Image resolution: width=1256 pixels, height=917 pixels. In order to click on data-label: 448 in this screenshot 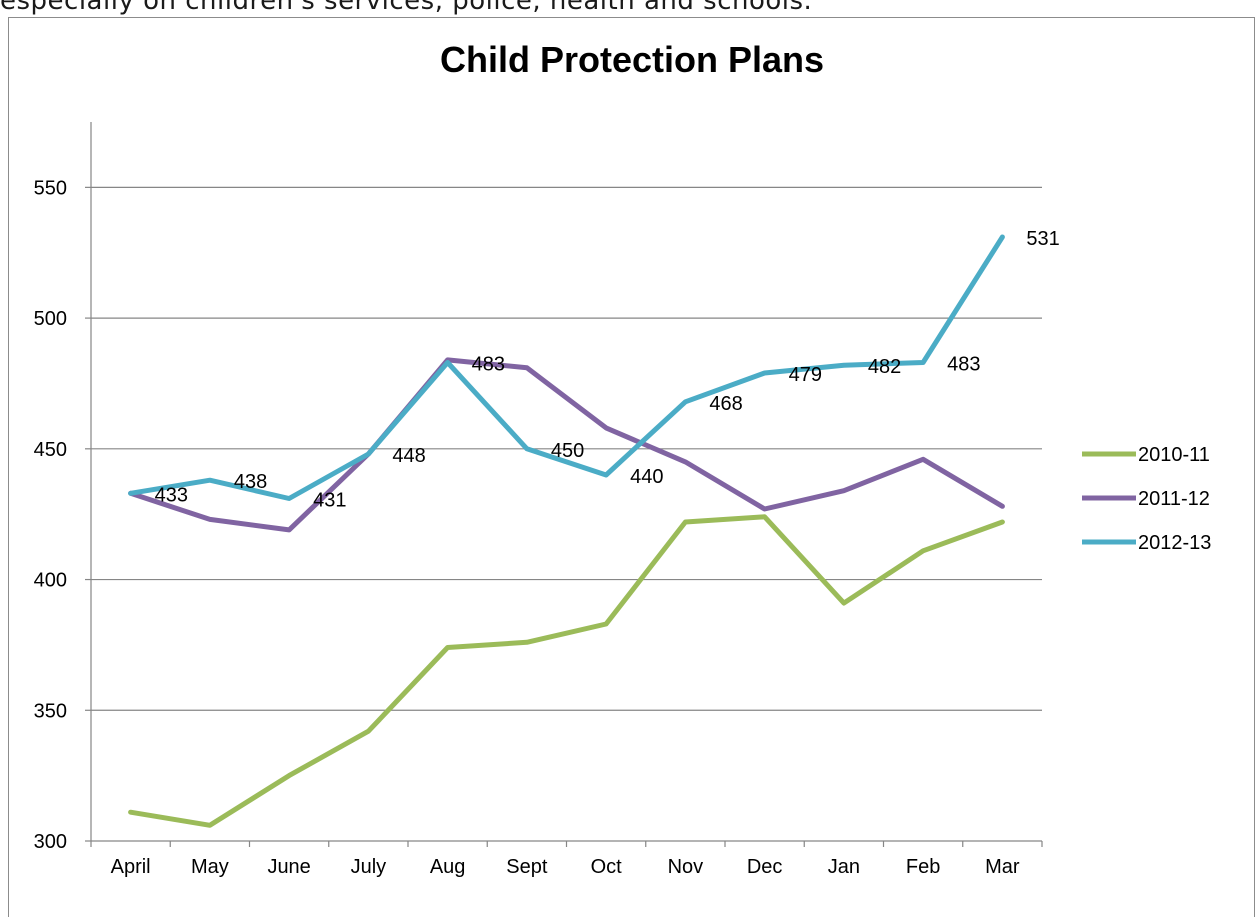, I will do `click(408, 456)`.